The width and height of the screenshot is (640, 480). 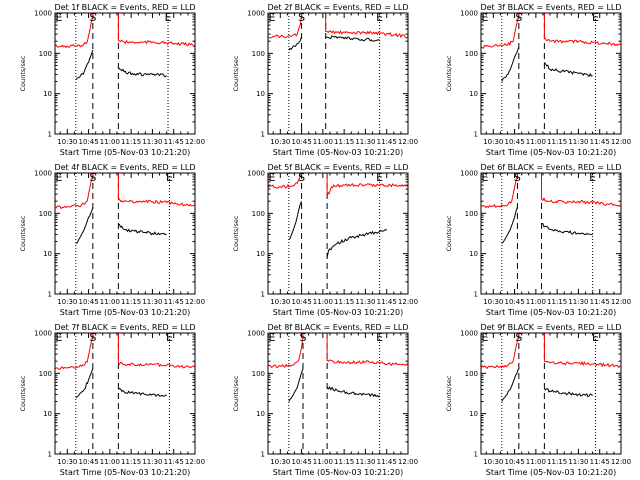 What do you see at coordinates (124, 167) in the screenshot?
I see `chart-title: Det 4f BLACK = Events, RED = LLD` at bounding box center [124, 167].